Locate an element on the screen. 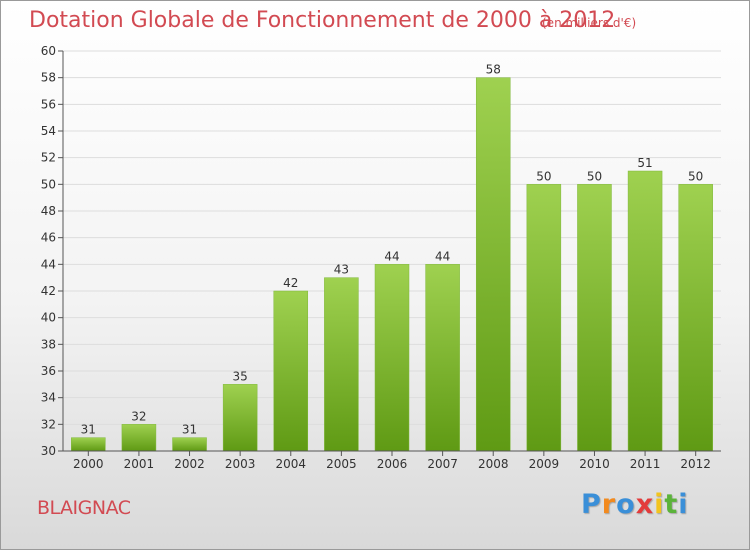 This screenshot has height=550, width=750. y-tick-label: 44 is located at coordinates (48, 264).